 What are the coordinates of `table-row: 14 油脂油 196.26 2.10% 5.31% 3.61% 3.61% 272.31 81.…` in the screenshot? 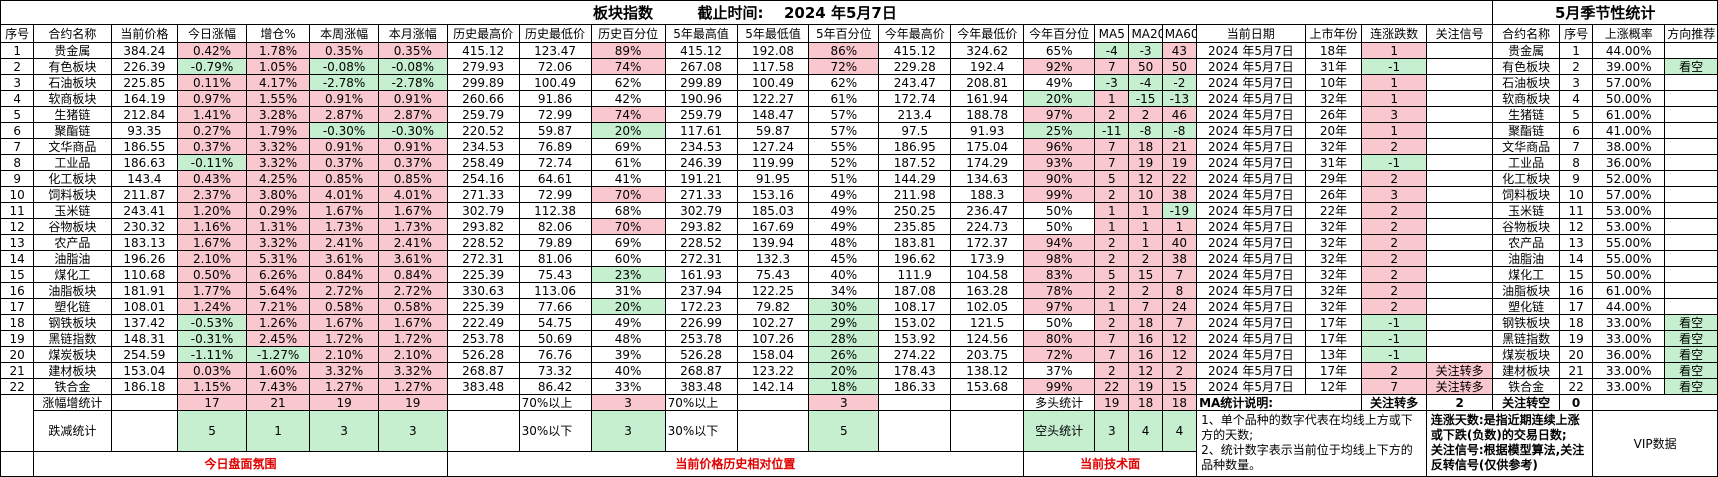 It's located at (859, 258).